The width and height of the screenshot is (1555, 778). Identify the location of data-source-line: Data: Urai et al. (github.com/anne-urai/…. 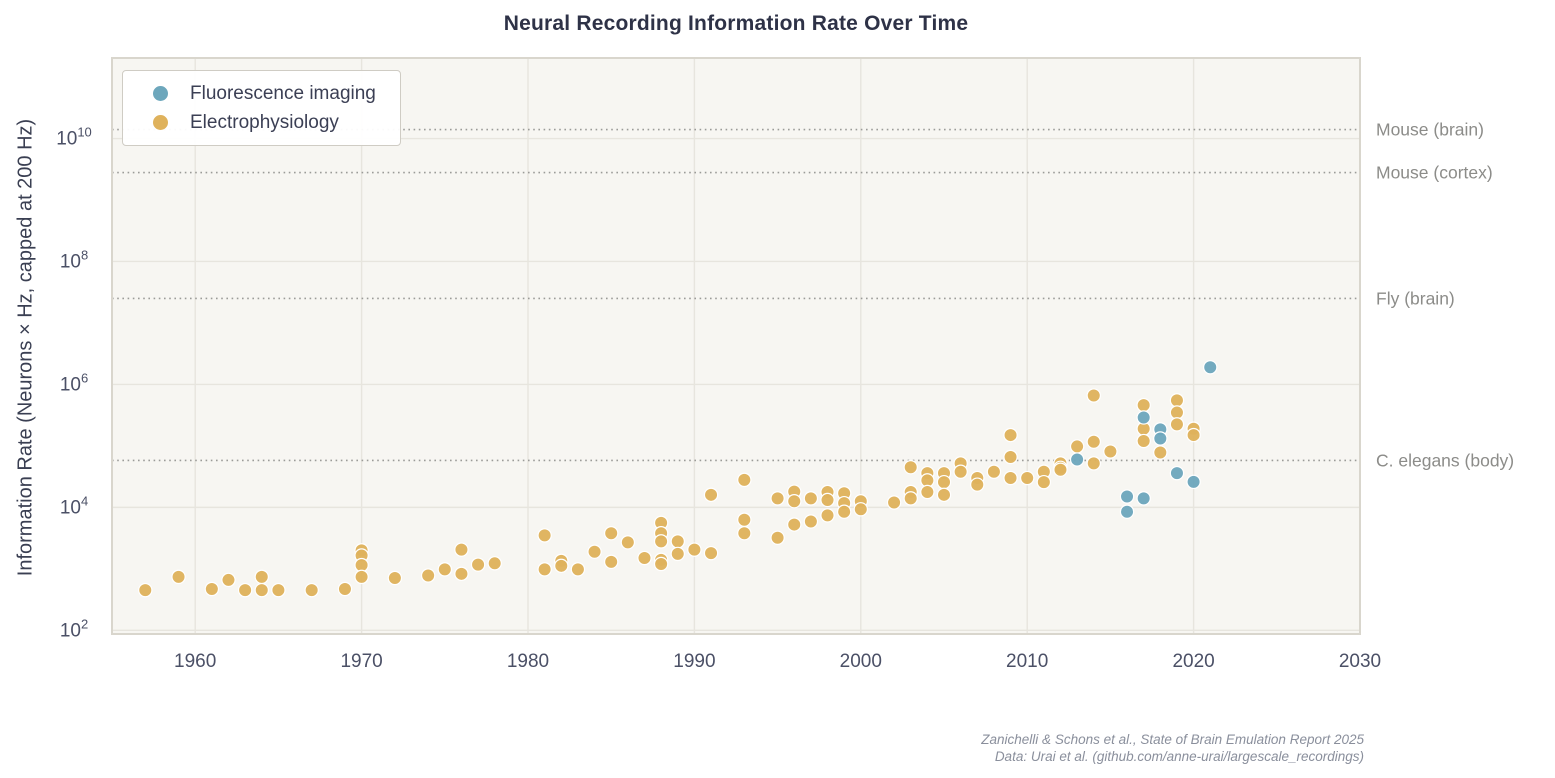
(1179, 756).